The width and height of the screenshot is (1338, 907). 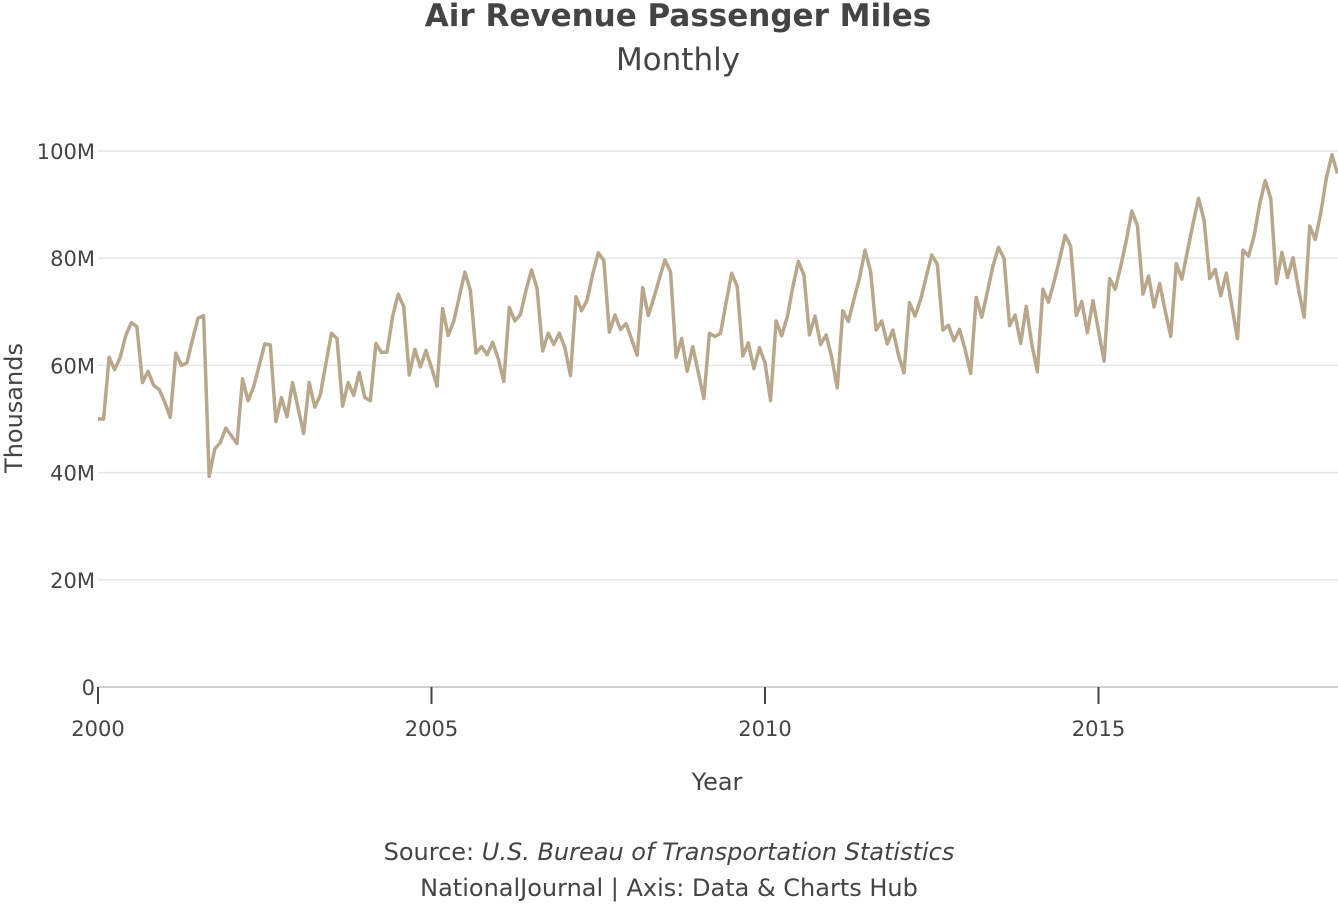 What do you see at coordinates (1098, 729) in the screenshot?
I see `x-tick-label: 2015` at bounding box center [1098, 729].